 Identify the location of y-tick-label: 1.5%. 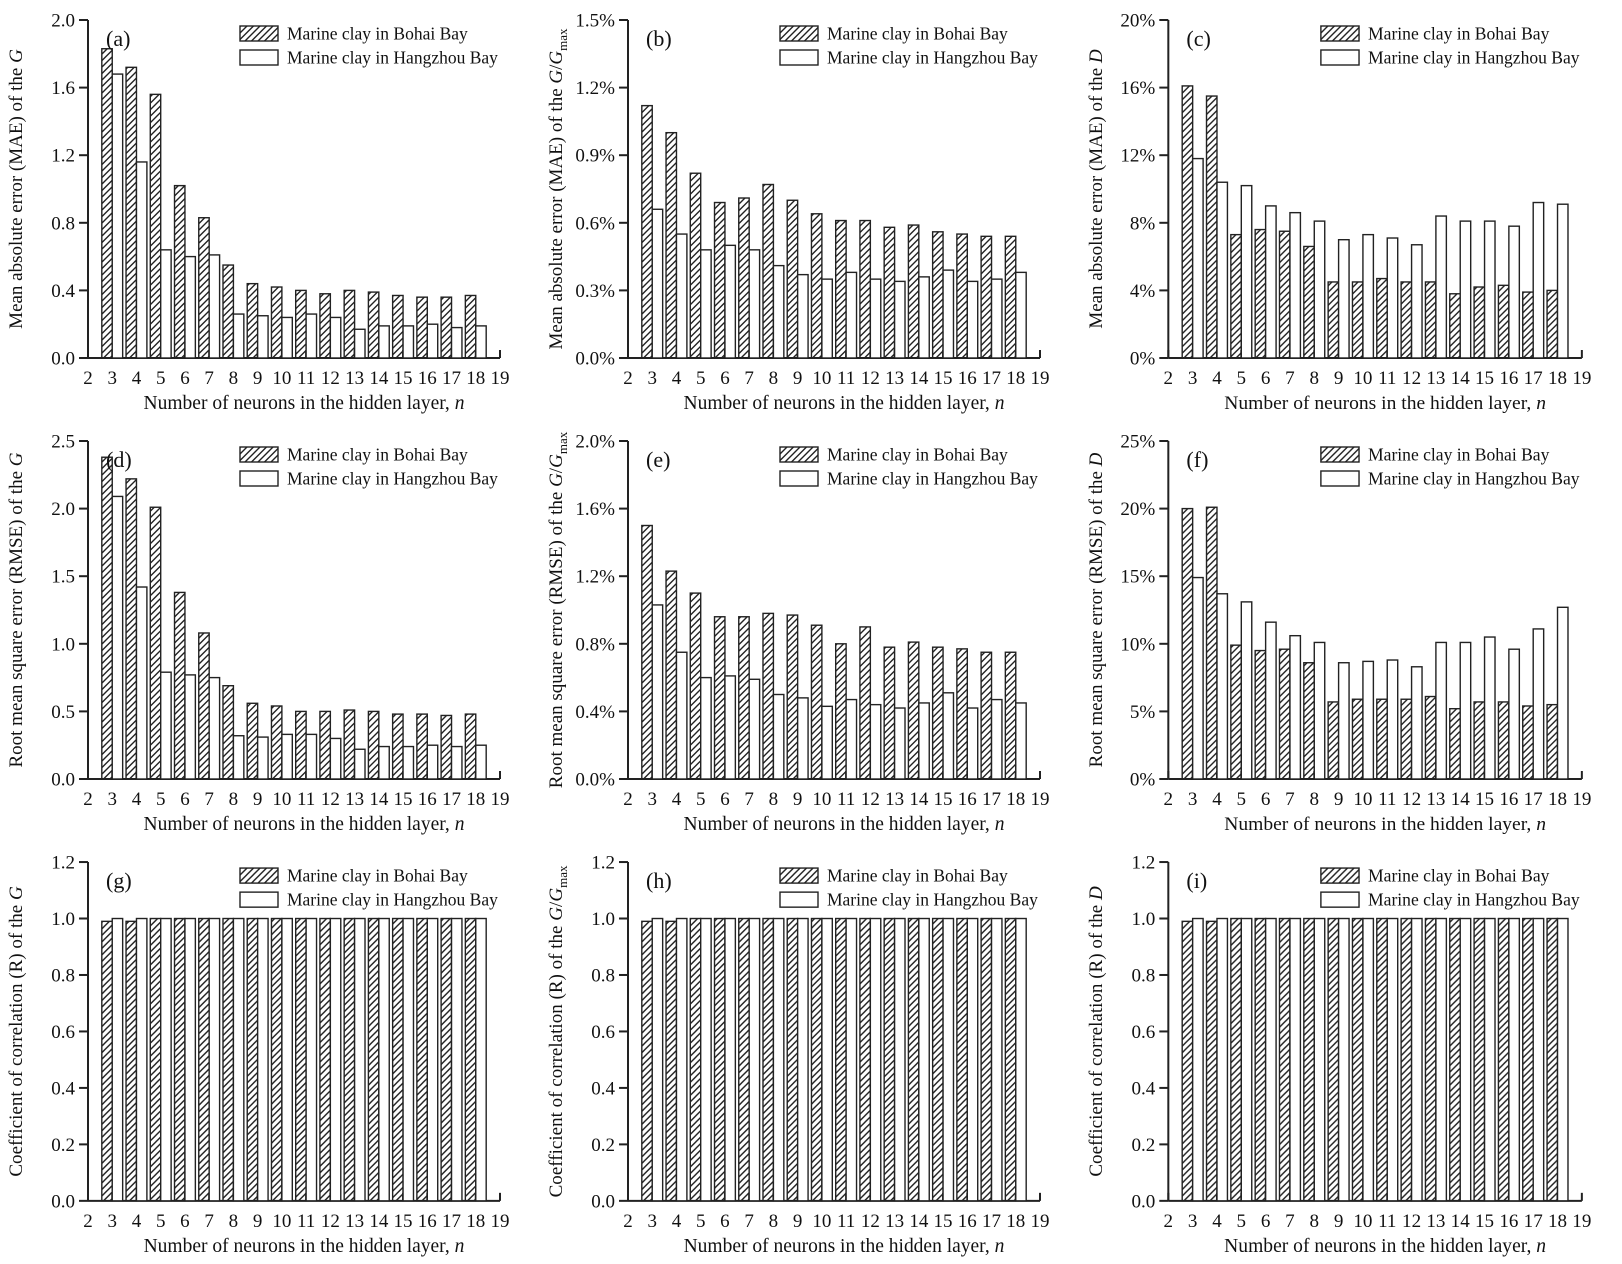
(595, 21).